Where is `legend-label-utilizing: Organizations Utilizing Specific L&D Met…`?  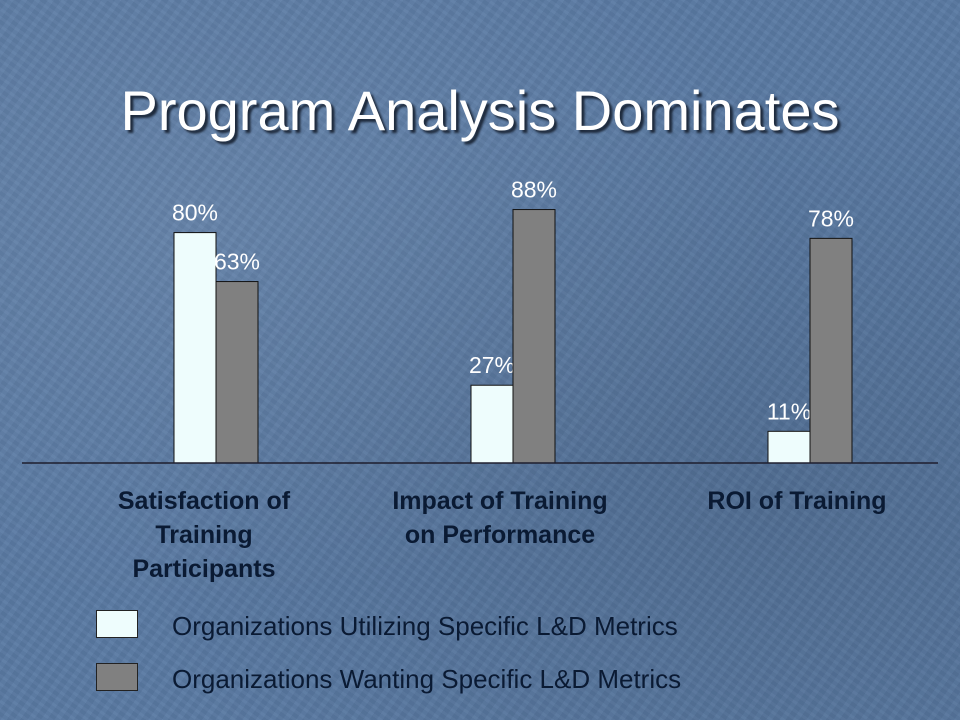 legend-label-utilizing: Organizations Utilizing Specific L&D Met… is located at coordinates (425, 626).